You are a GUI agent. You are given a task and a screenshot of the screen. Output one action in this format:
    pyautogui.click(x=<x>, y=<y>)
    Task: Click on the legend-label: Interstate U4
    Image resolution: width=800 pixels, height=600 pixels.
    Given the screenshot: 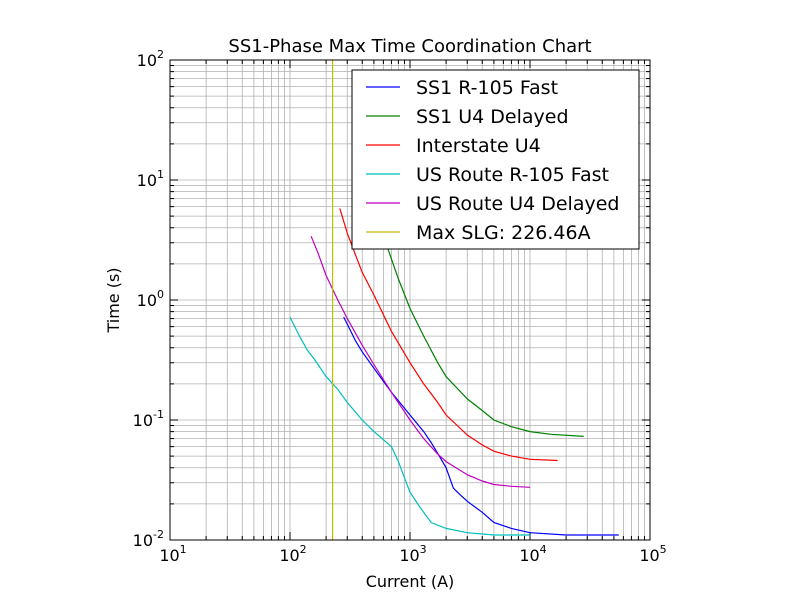 What is the action you would take?
    pyautogui.click(x=478, y=146)
    